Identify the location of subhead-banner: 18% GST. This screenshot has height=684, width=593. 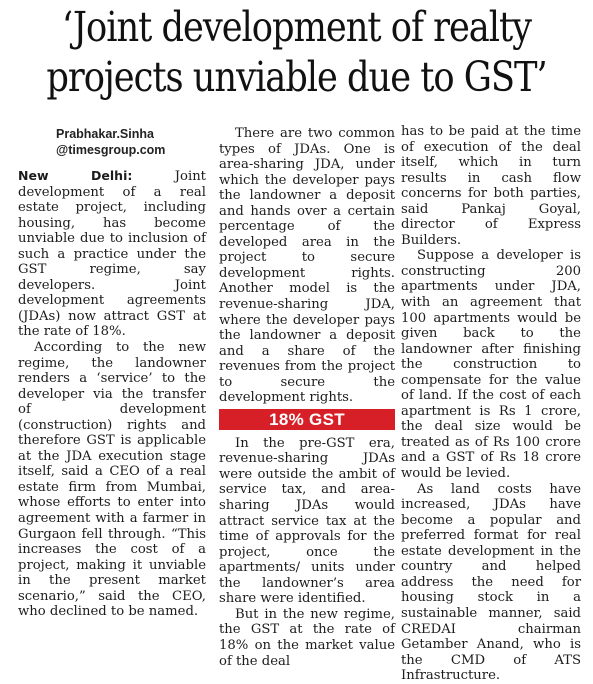
(307, 419).